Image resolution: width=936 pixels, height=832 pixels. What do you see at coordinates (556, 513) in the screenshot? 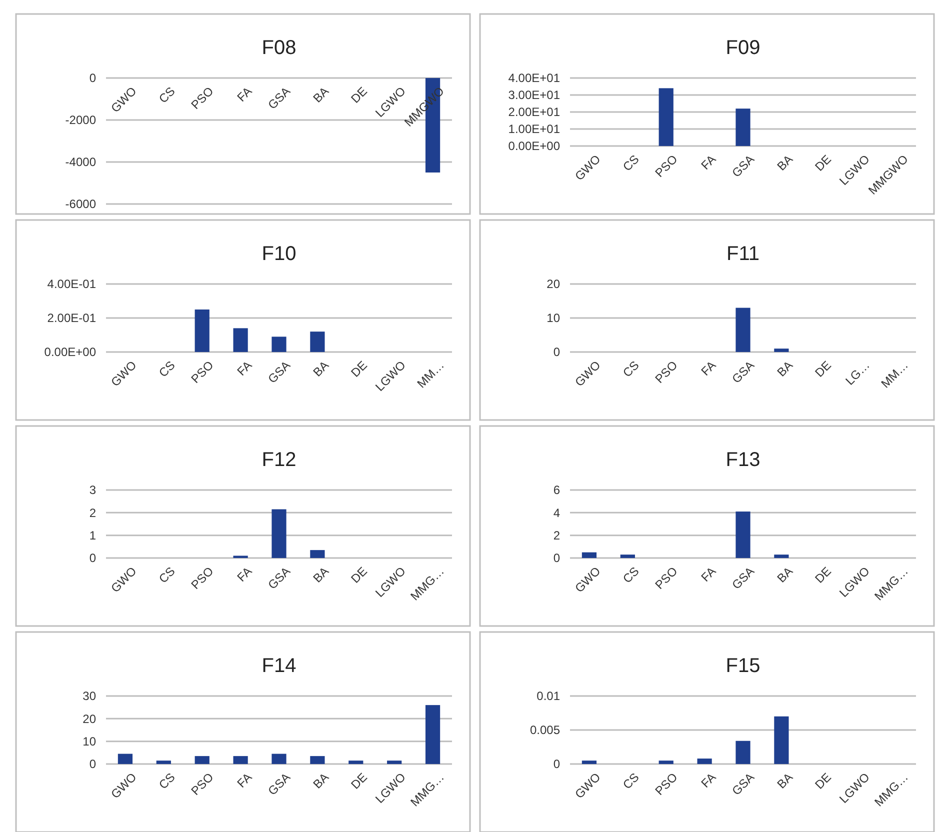
I see `y-tick-label: 4` at bounding box center [556, 513].